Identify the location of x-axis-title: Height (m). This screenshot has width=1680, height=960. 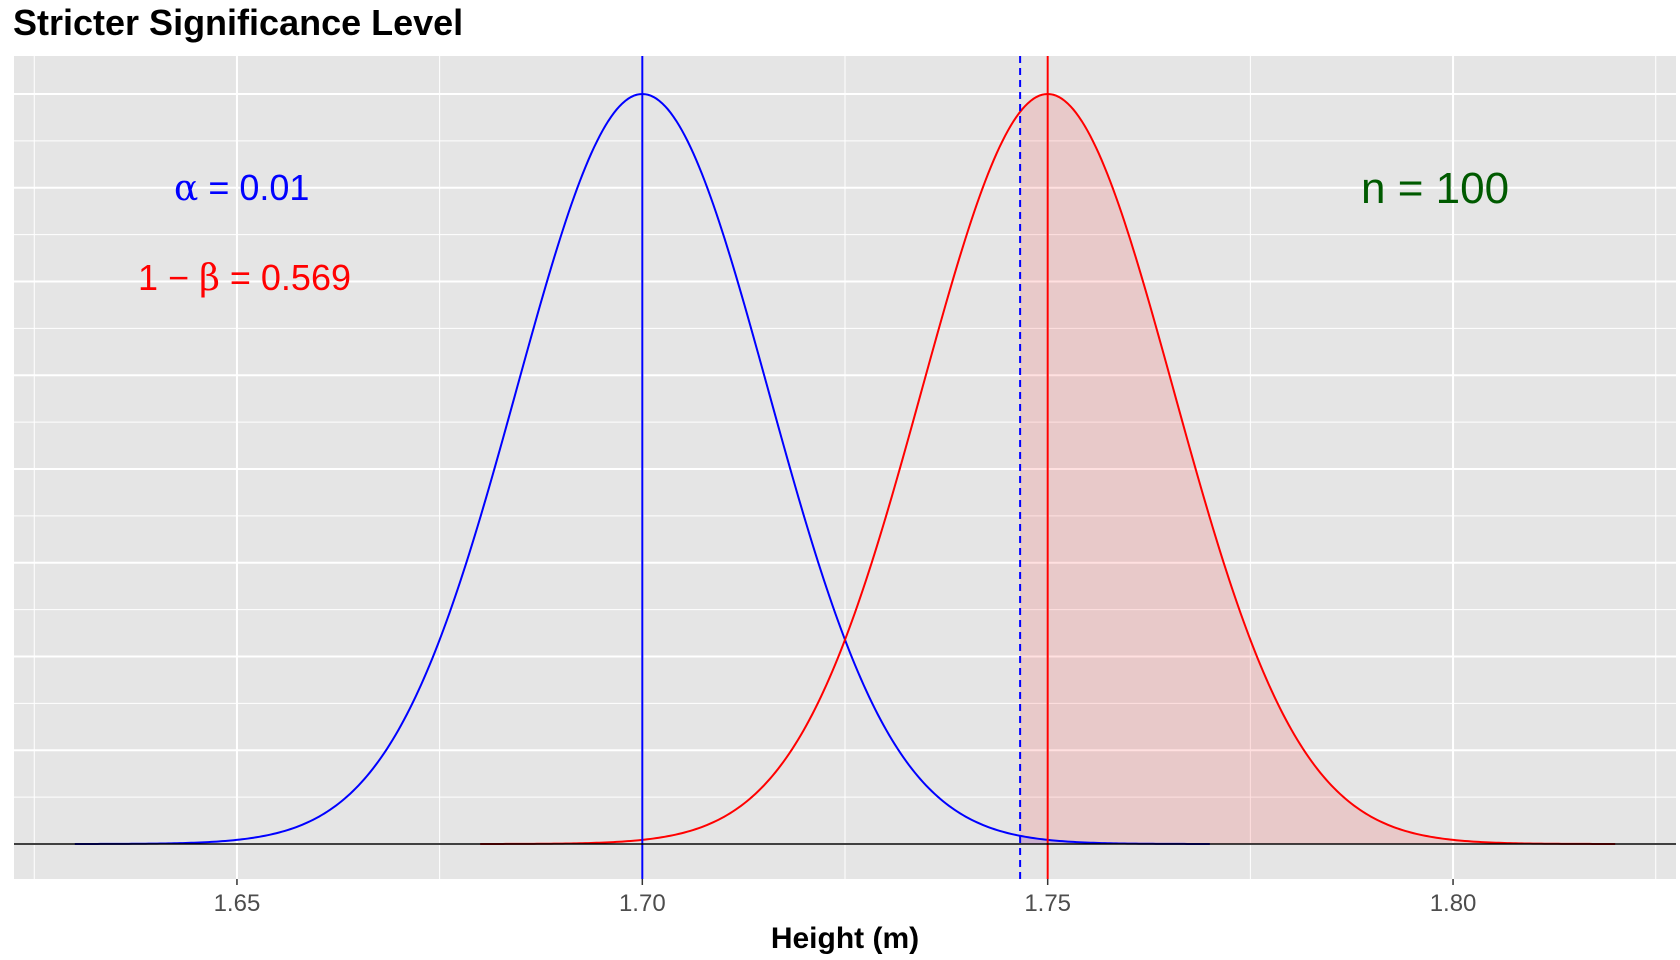
(845, 938).